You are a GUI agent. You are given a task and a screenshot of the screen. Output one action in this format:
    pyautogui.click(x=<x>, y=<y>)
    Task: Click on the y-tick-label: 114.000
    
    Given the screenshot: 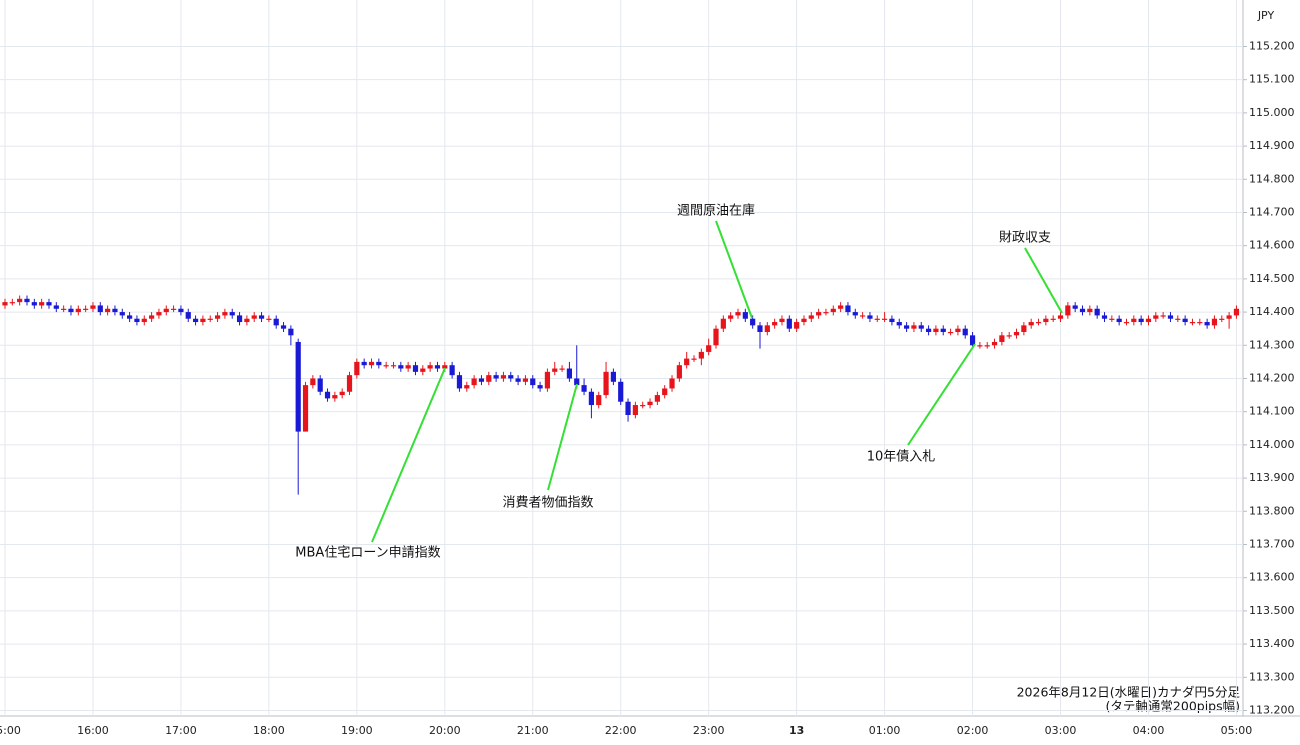 What is the action you would take?
    pyautogui.click(x=1272, y=444)
    